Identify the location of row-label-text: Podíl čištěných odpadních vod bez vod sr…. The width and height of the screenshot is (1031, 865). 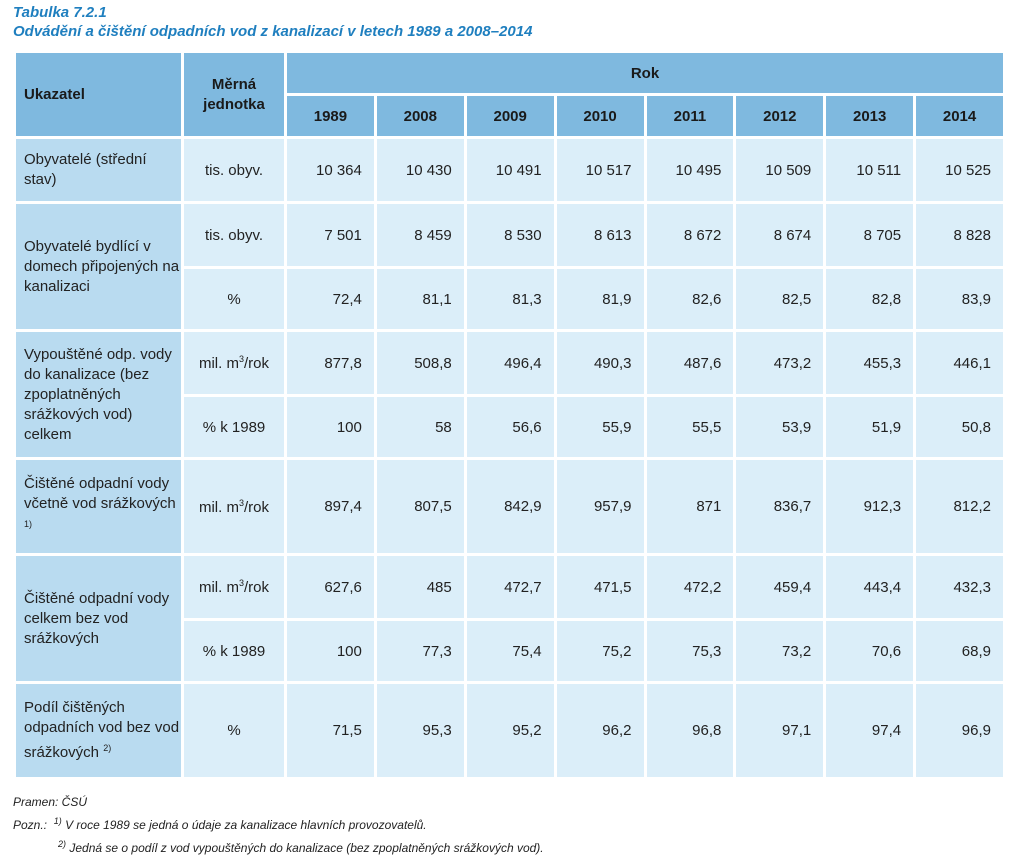
(102, 730).